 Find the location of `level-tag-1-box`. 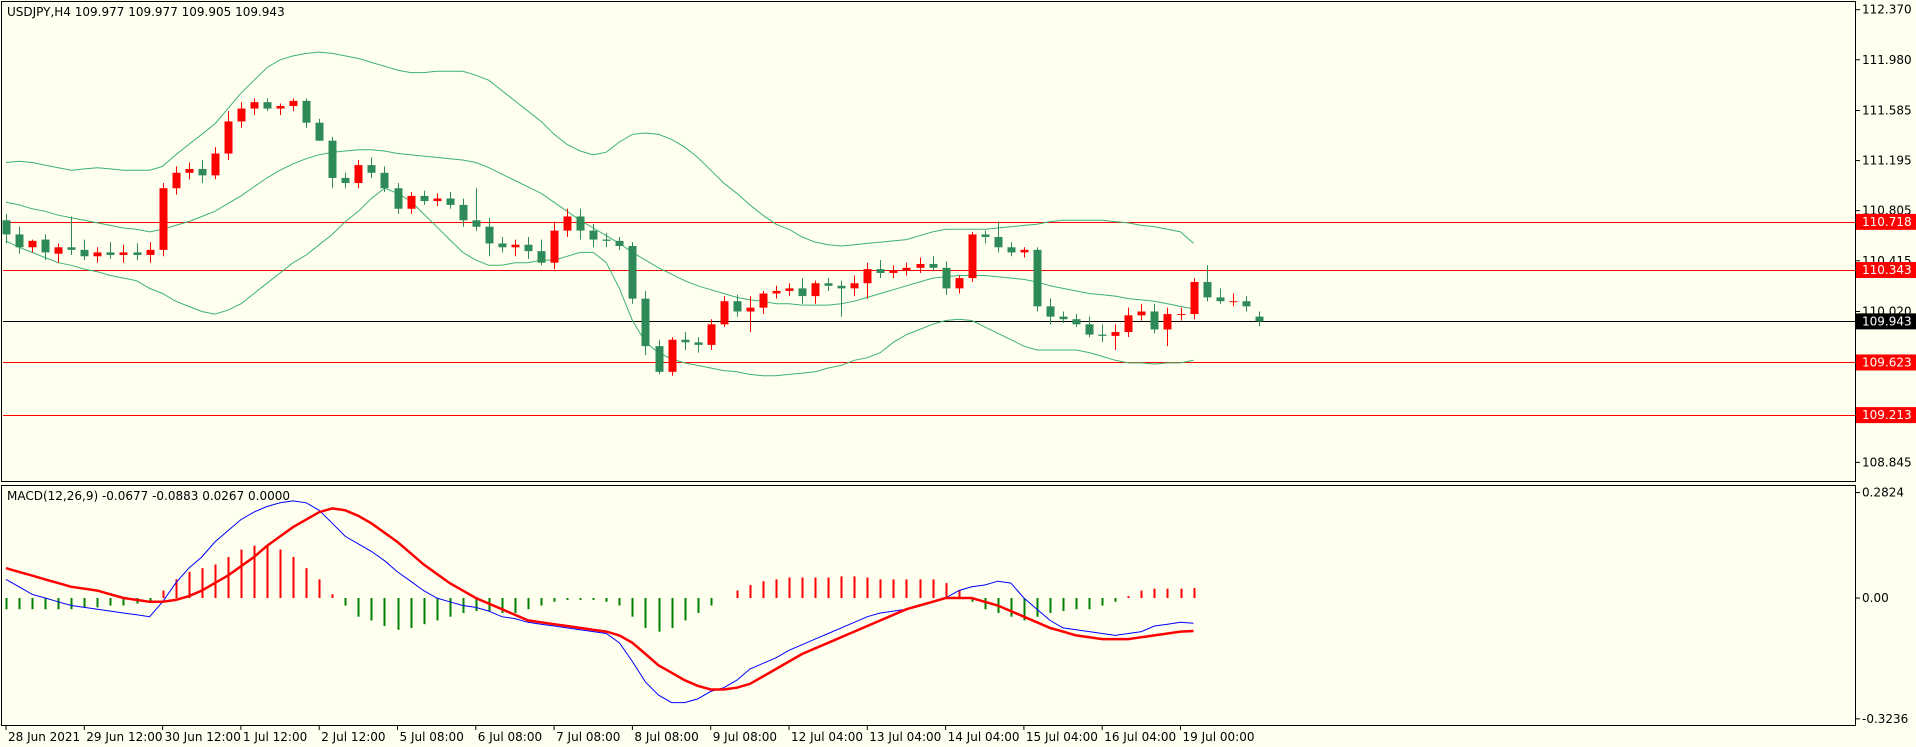

level-tag-1-box is located at coordinates (1886, 270).